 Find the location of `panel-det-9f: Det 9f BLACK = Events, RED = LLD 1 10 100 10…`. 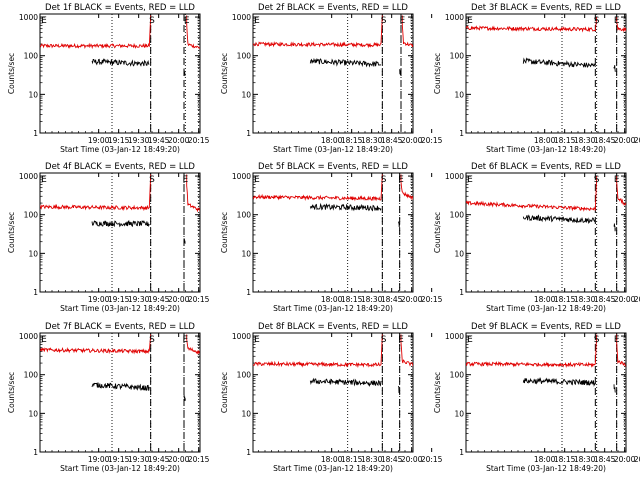

panel-det-9f: Det 9f BLACK = Events, RED = LLD 1 10 100 10… is located at coordinates (536, 397).